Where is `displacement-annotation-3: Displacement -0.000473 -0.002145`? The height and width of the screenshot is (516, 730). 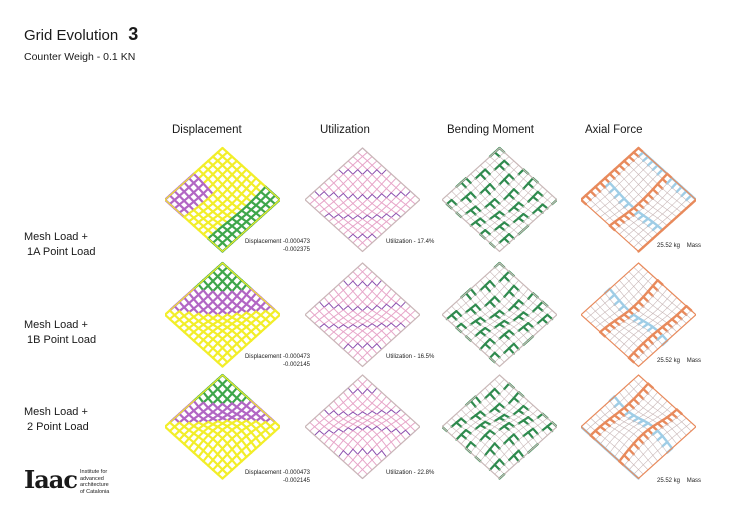
displacement-annotation-3: Displacement -0.000473 -0.002145 is located at coordinates (262, 477).